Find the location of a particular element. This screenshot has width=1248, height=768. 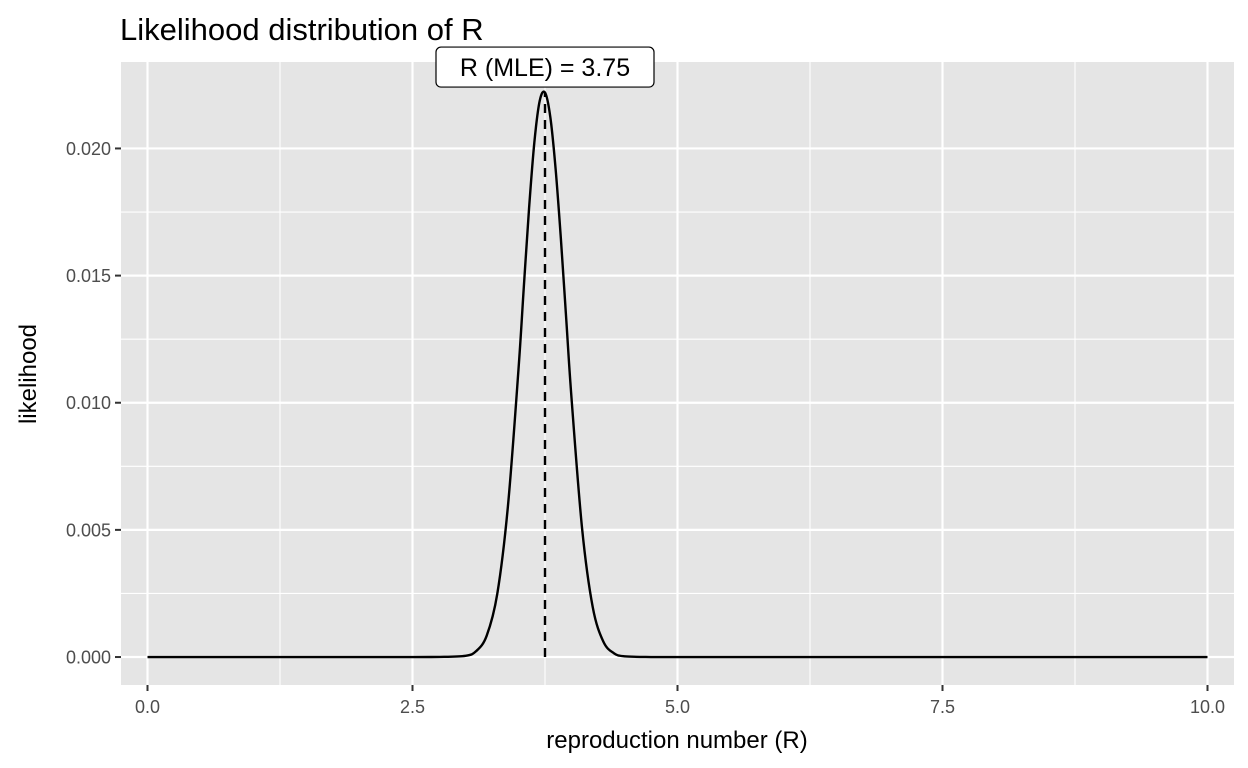

y-tick-label: 0.010 is located at coordinates (88, 403).